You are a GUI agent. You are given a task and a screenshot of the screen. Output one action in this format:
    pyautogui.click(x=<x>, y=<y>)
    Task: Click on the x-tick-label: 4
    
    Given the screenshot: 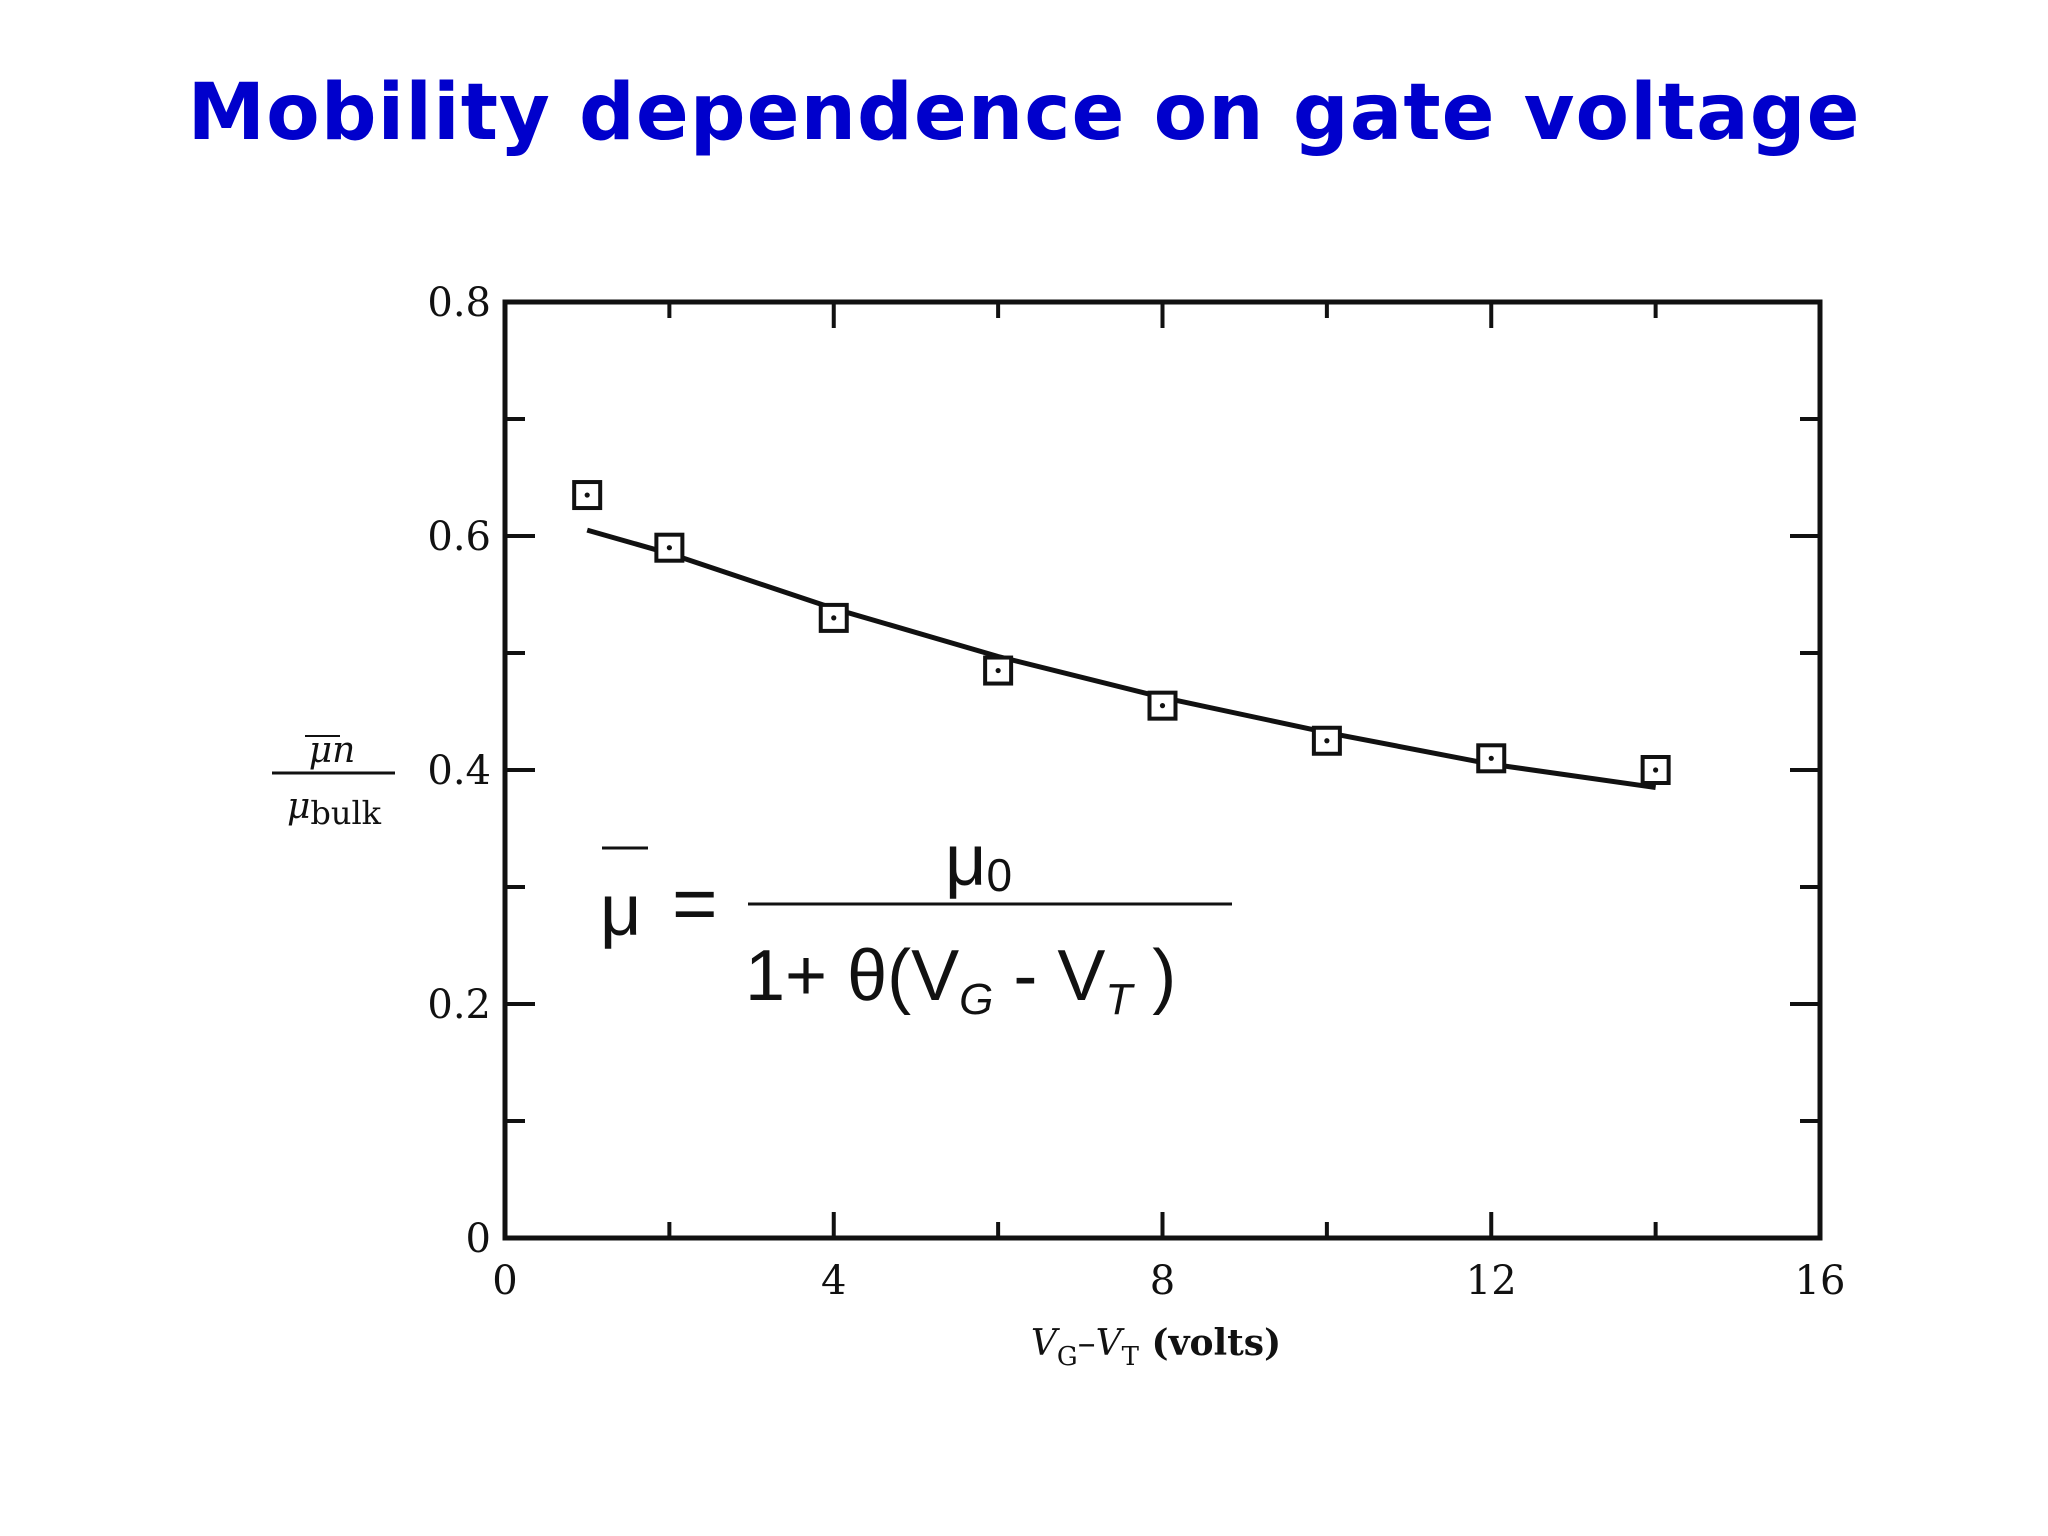 What is the action you would take?
    pyautogui.click(x=833, y=1281)
    